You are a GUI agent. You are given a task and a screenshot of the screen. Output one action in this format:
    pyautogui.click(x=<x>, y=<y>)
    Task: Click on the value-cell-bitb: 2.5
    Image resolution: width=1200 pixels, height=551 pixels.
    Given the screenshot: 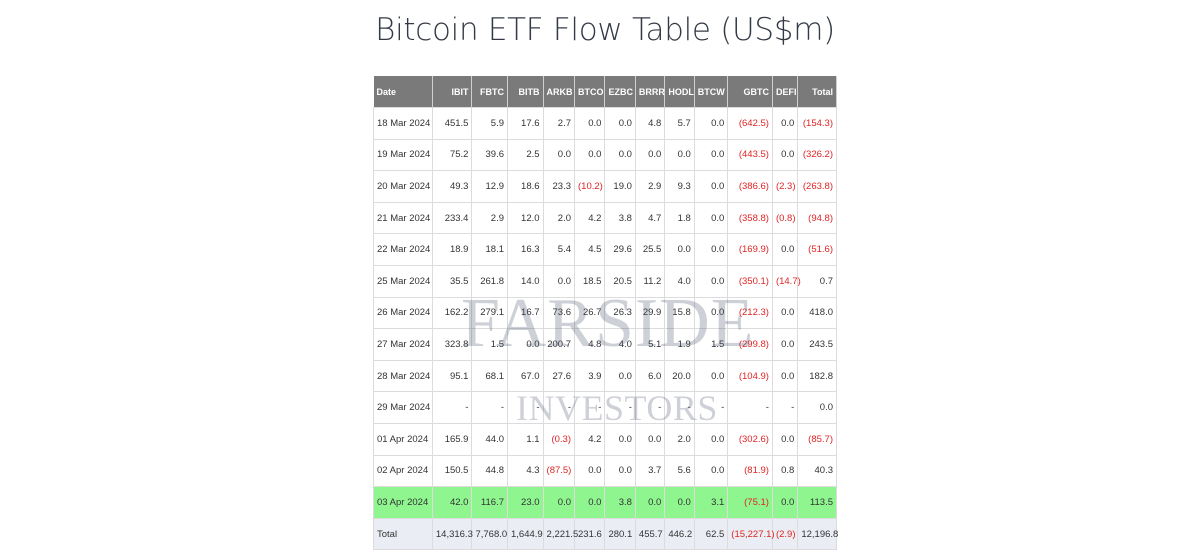 What is the action you would take?
    pyautogui.click(x=525, y=155)
    